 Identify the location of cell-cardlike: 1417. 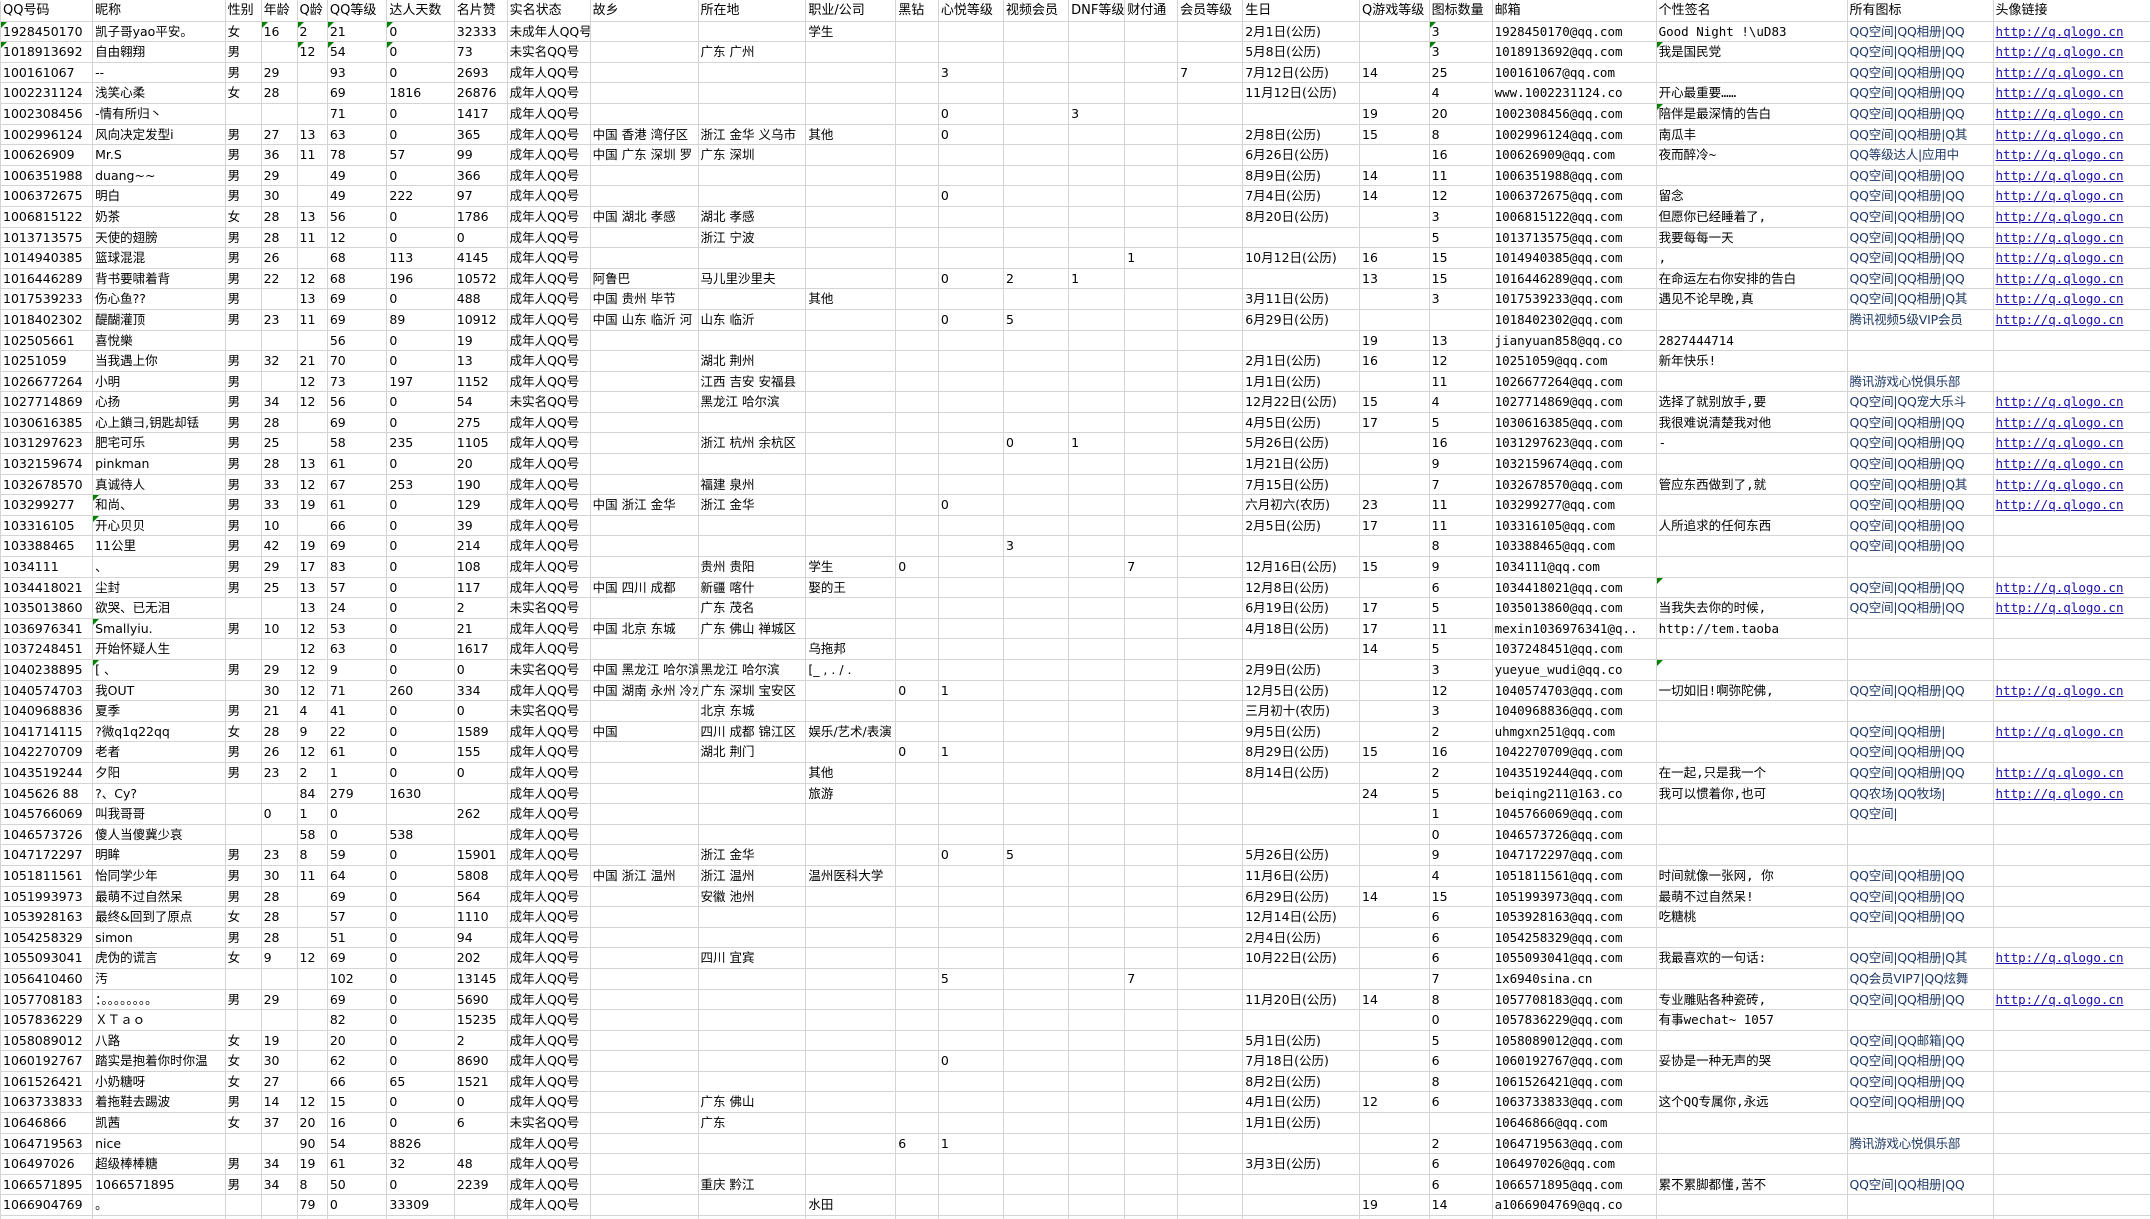
(480, 113).